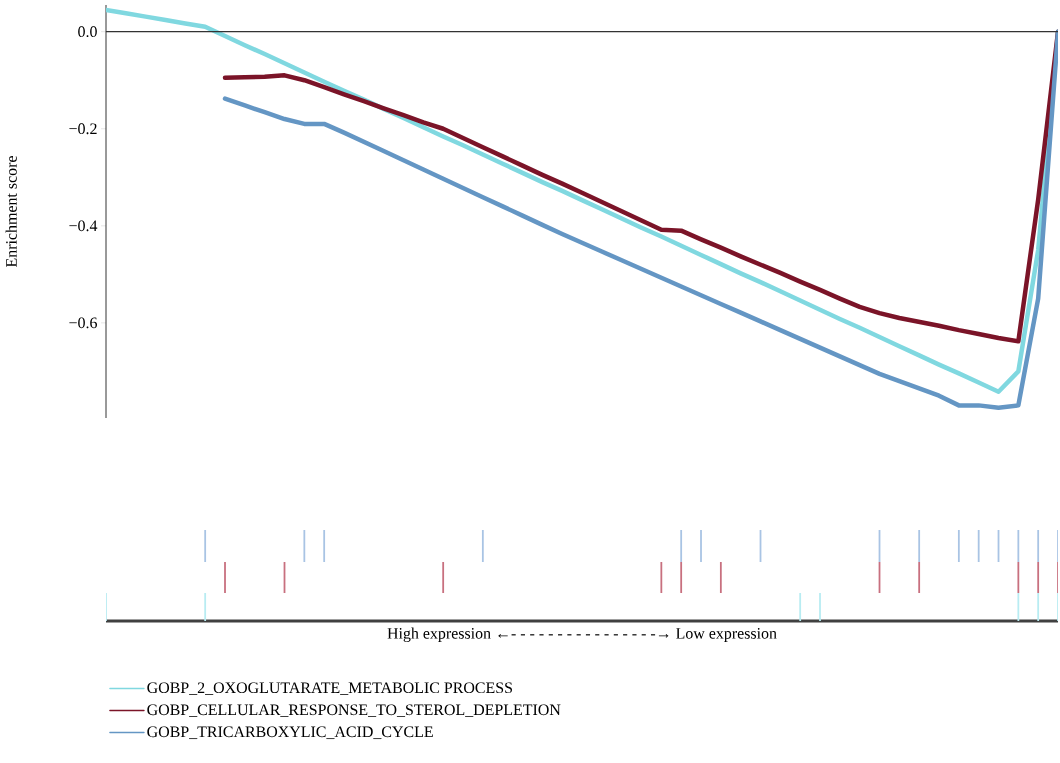 The width and height of the screenshot is (1060, 763). Describe the element at coordinates (83, 226) in the screenshot. I see `y-tick-label: −0.4` at that location.